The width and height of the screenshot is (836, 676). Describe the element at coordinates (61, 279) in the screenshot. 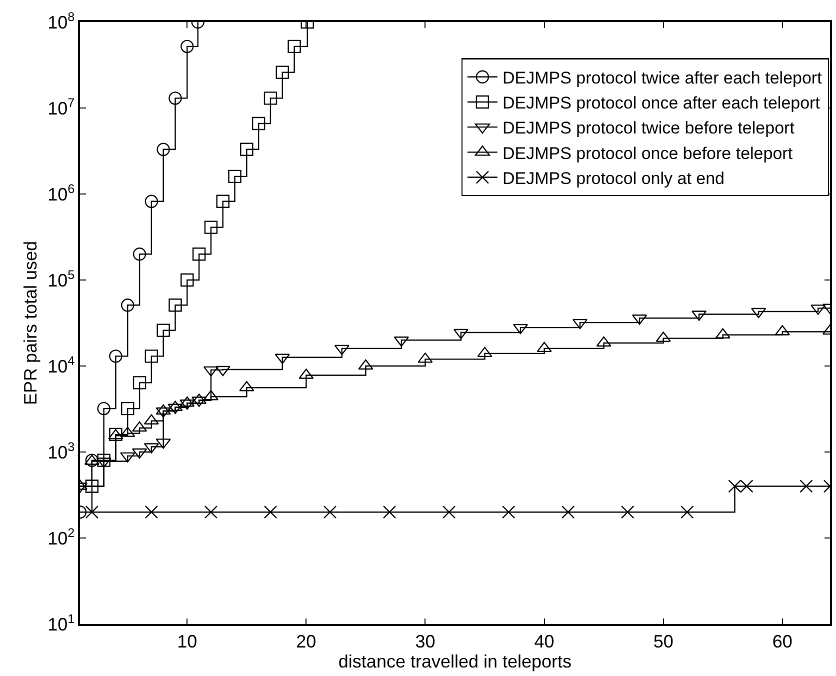

I see `y-tick-label: 10$^{5}$` at that location.